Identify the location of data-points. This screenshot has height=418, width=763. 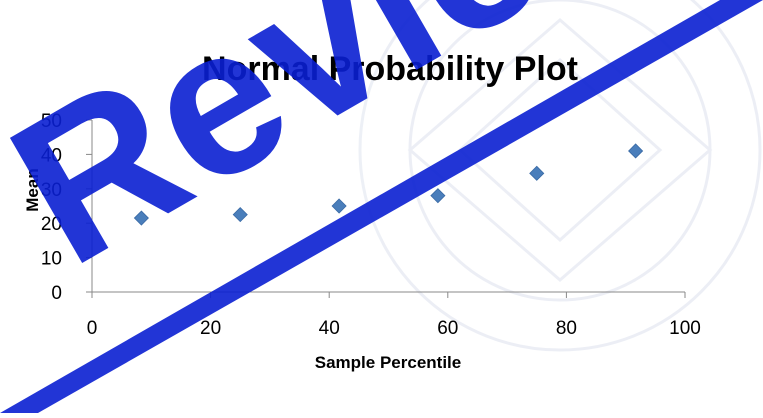
(388, 184).